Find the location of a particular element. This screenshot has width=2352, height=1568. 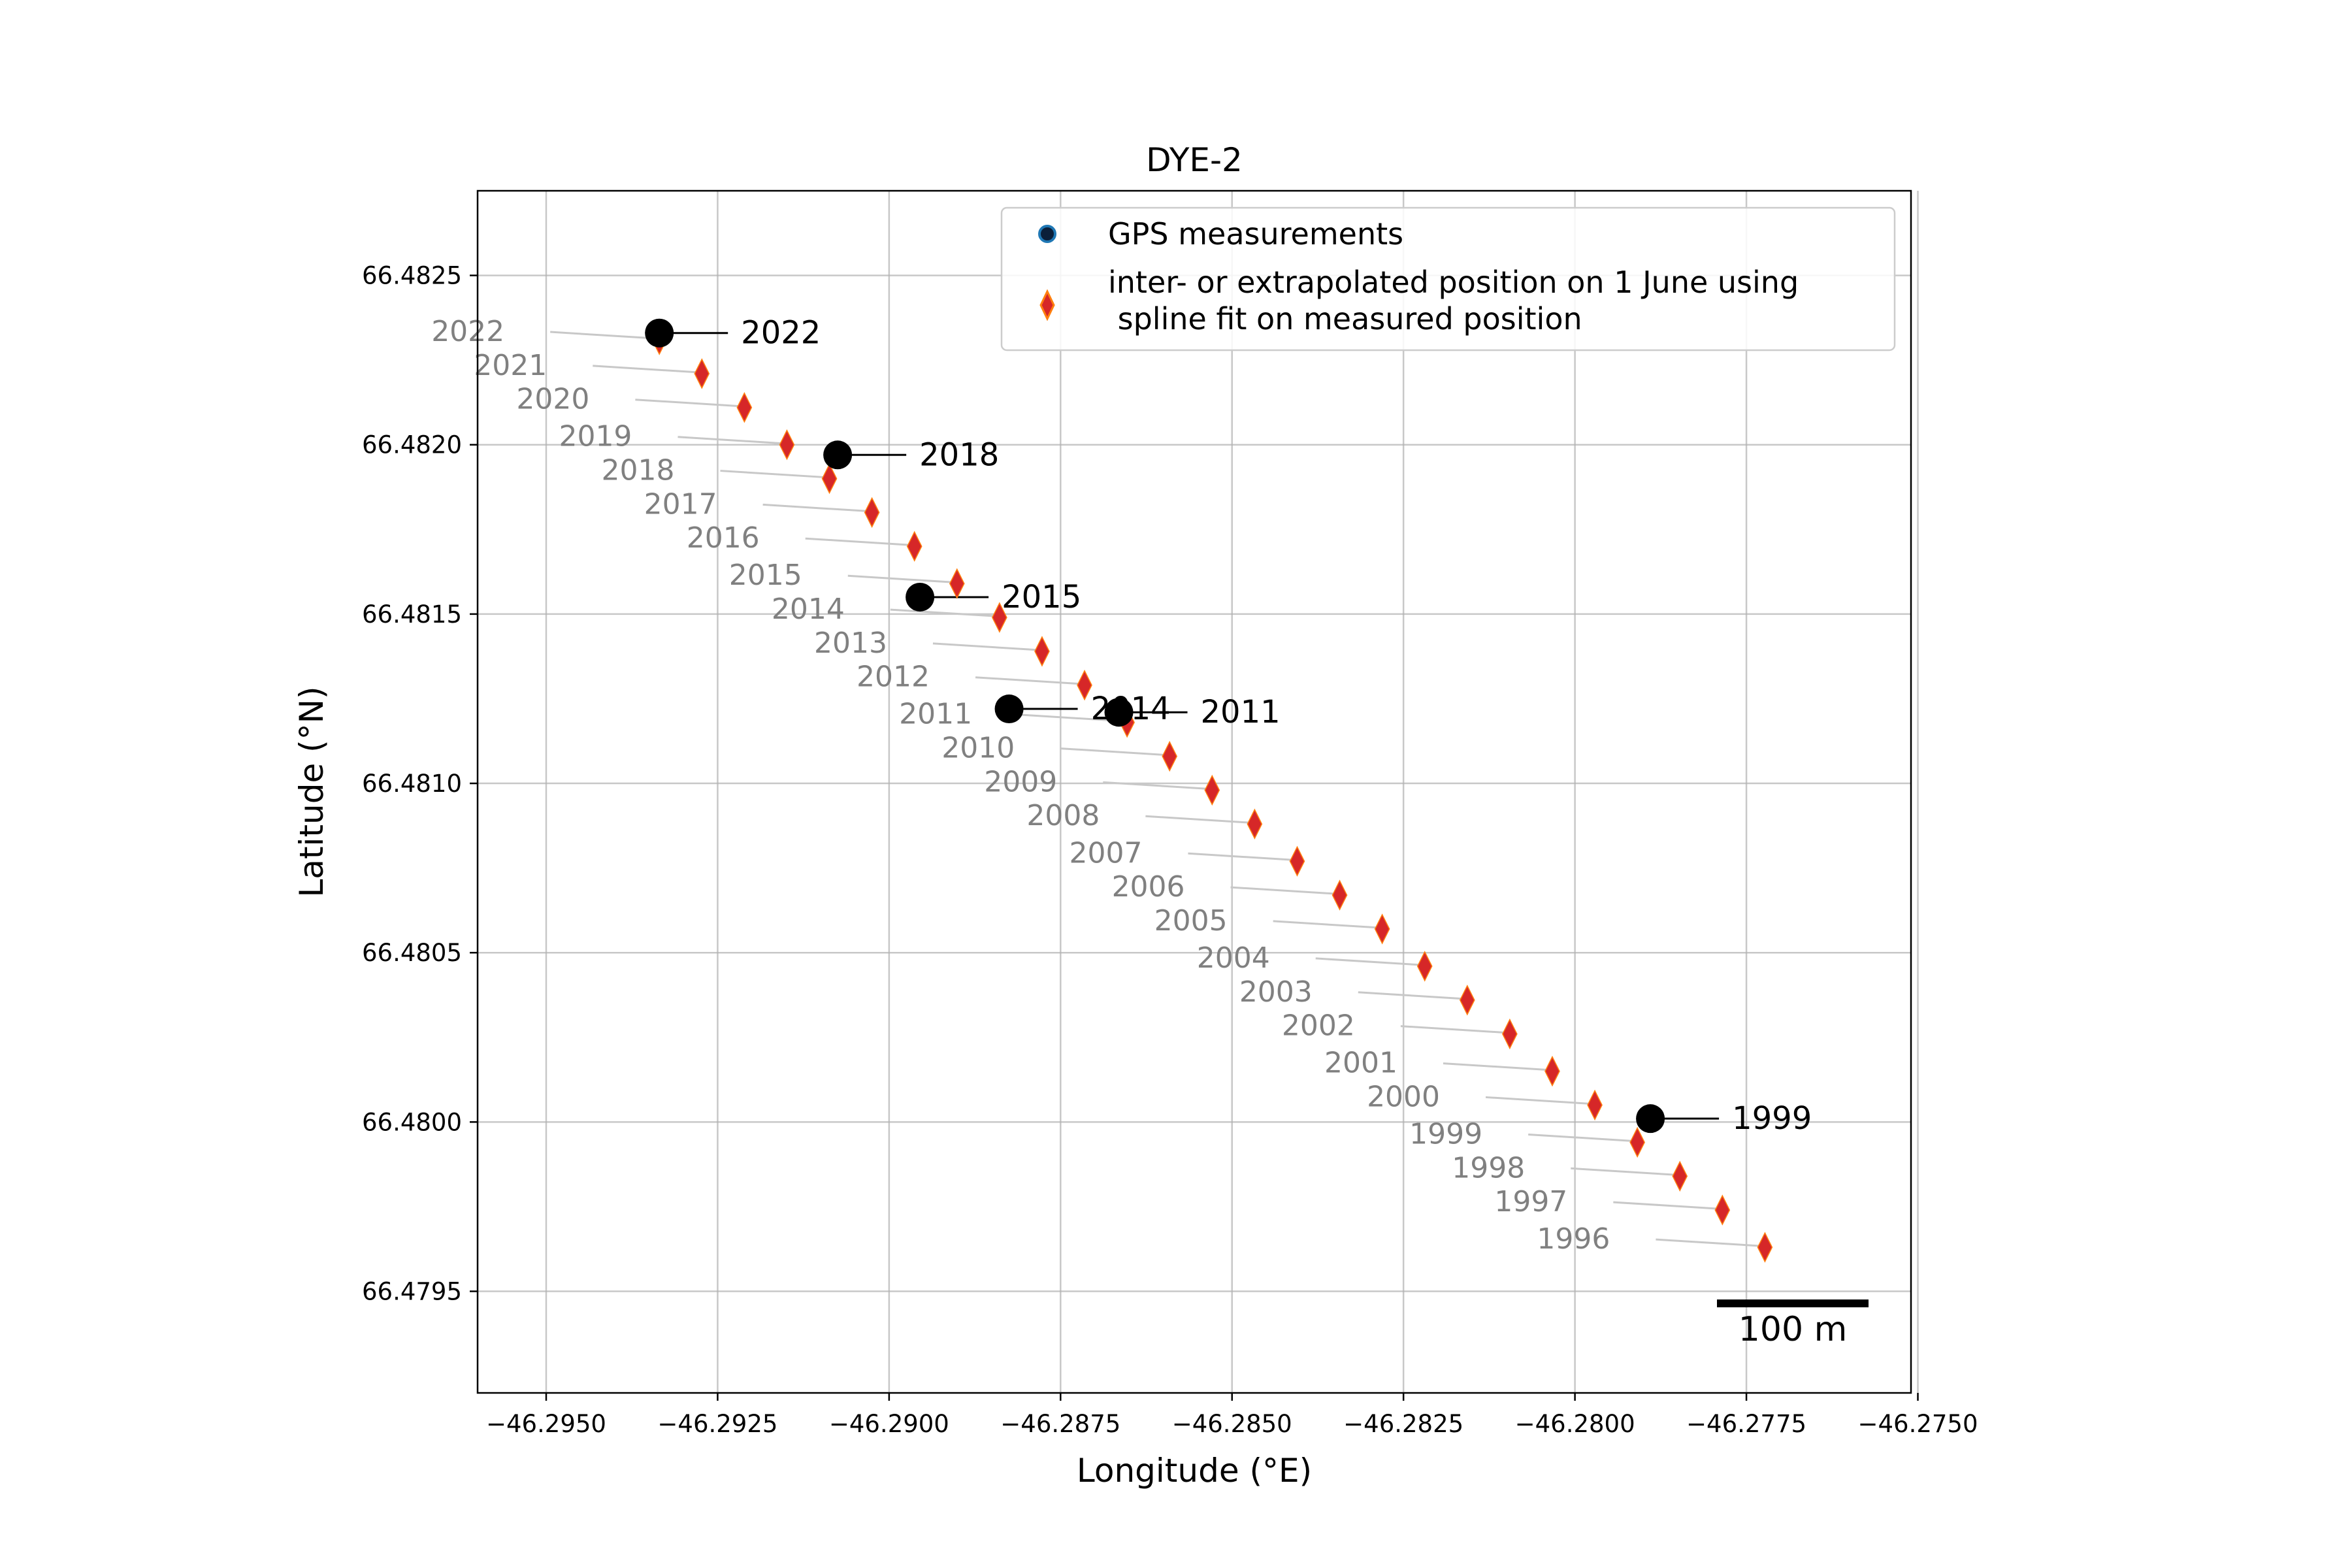

x-axis-label: Longitude (°E) is located at coordinates (1194, 1471).